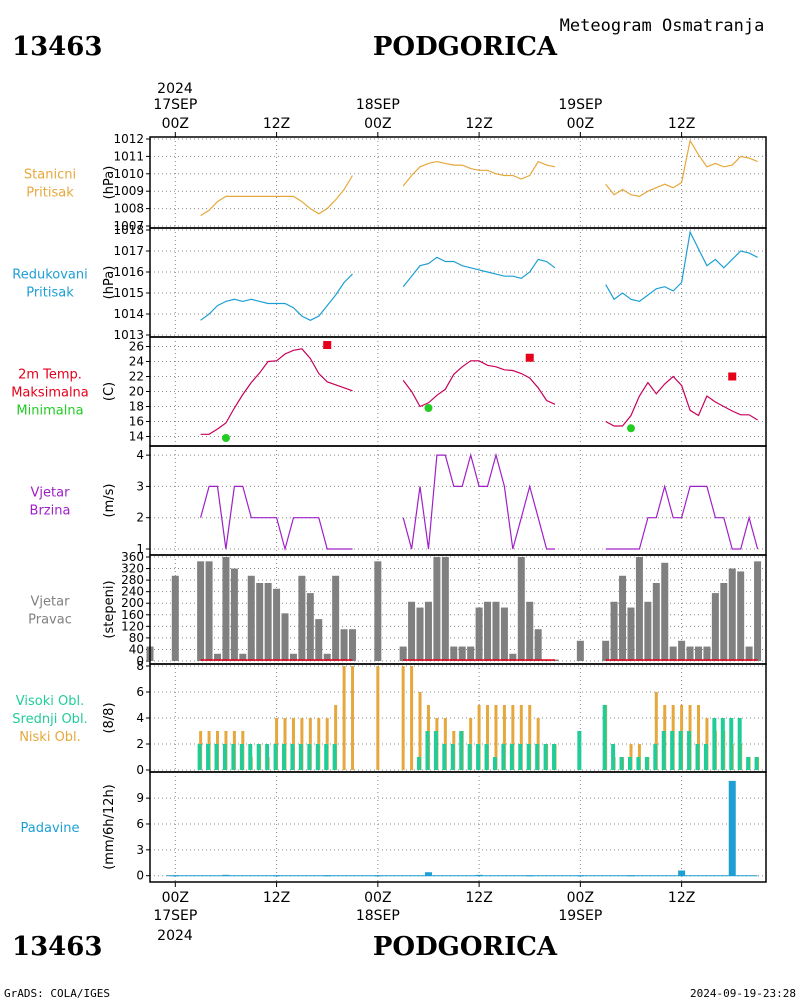 The image size is (800, 1000). What do you see at coordinates (140, 666) in the screenshot?
I see `y-tick-label: 8` at bounding box center [140, 666].